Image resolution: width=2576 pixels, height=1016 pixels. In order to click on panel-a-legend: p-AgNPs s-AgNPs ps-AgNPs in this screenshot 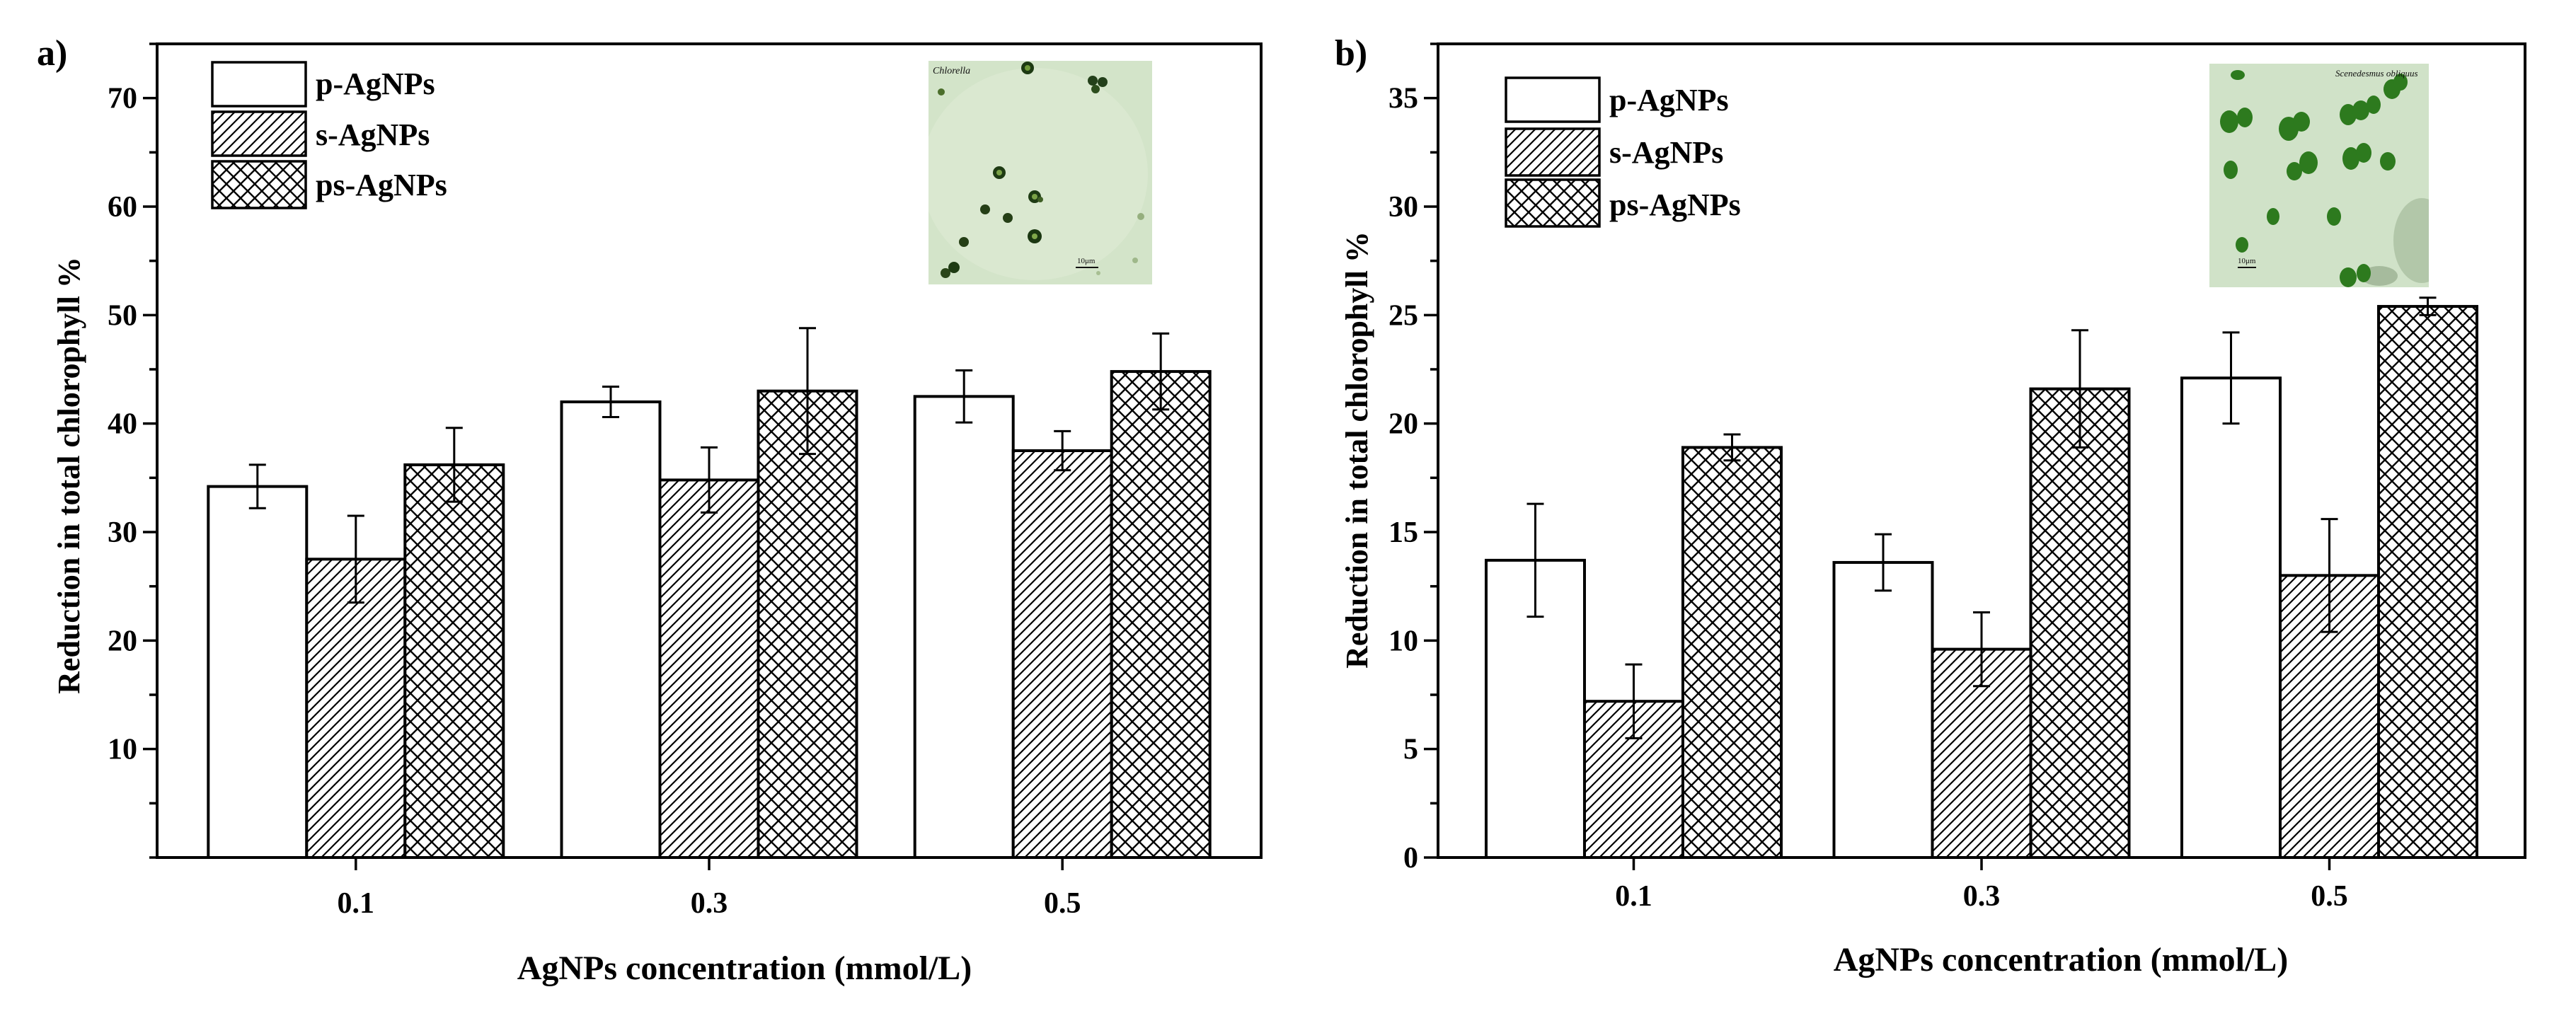, I will do `click(329, 135)`.